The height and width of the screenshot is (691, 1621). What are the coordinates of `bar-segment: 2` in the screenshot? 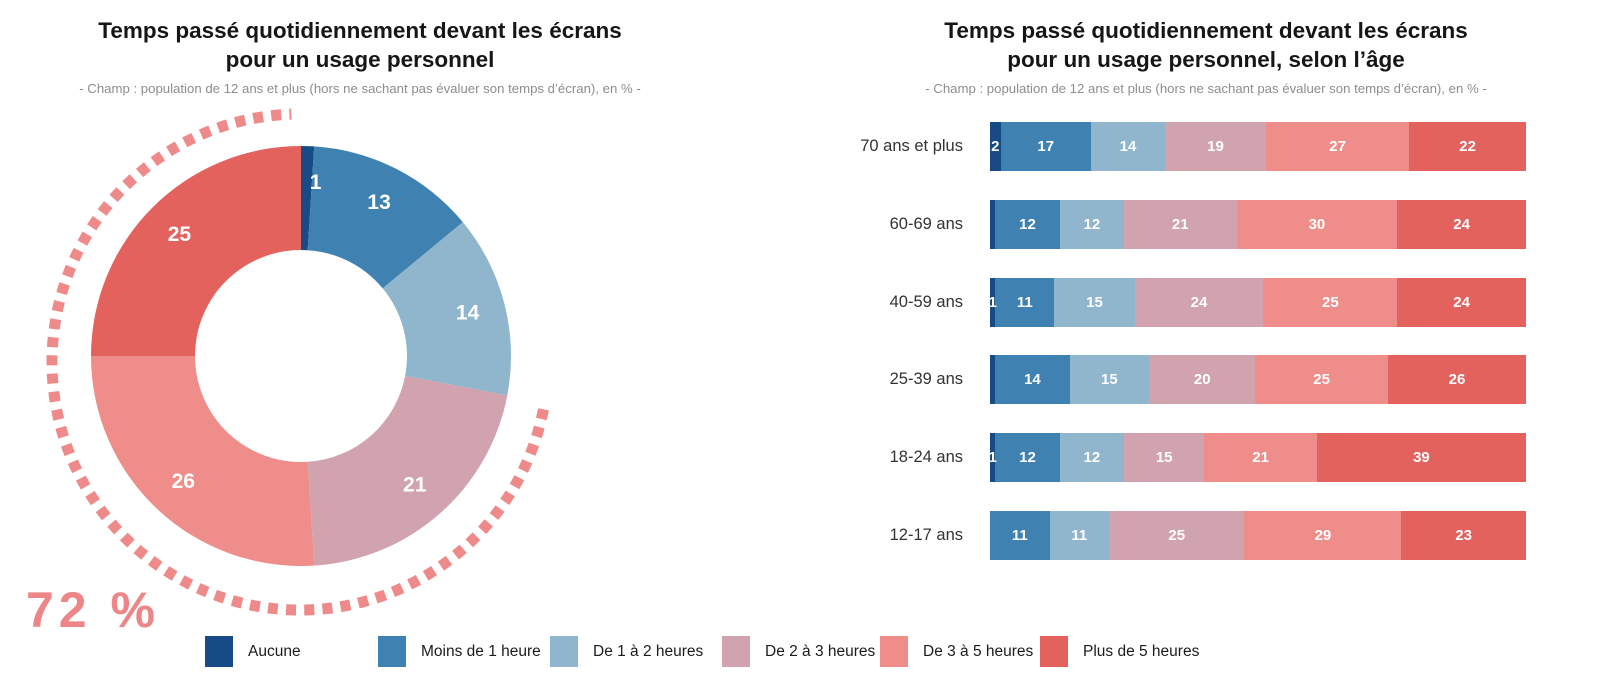 It's located at (995, 146).